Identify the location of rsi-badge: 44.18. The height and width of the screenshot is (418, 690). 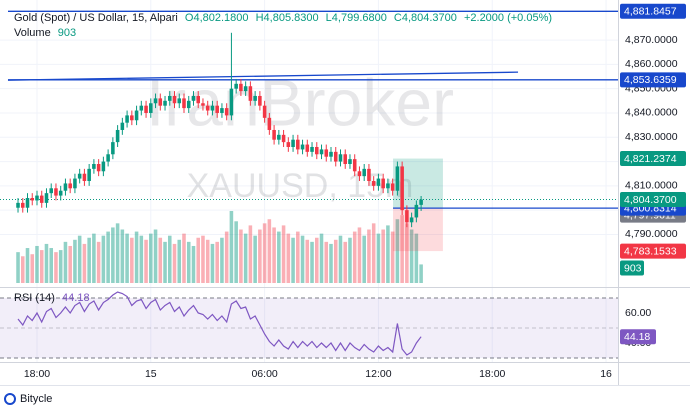
(637, 337).